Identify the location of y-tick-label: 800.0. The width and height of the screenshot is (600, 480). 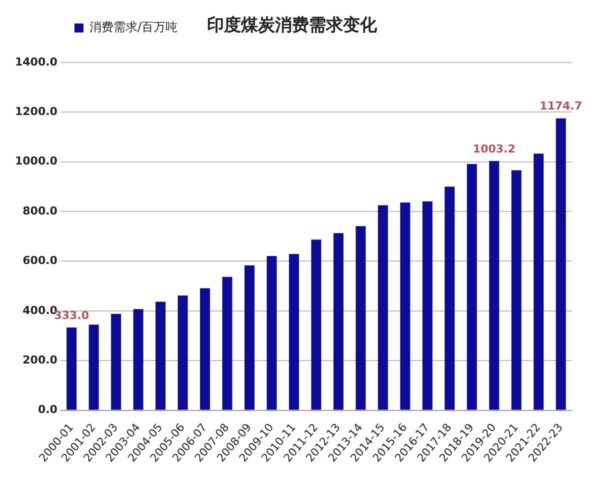
(40, 211).